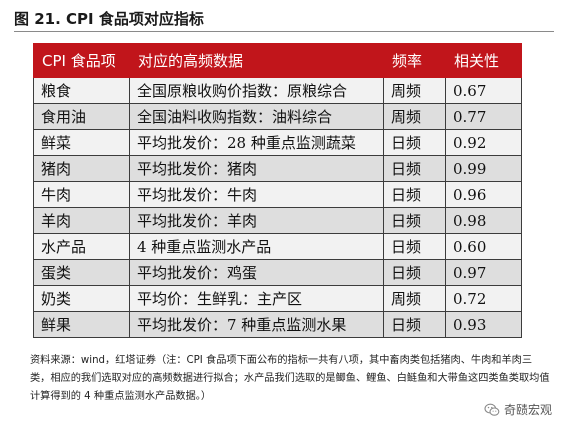  Describe the element at coordinates (483, 272) in the screenshot. I see `cell-correlation: 0.97` at that location.